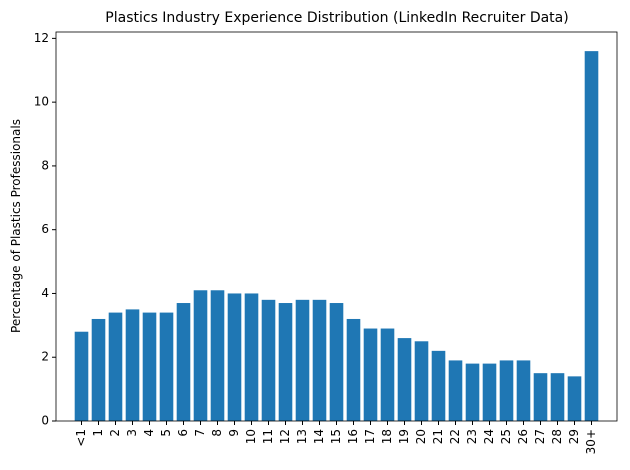 Image resolution: width=630 pixels, height=470 pixels. What do you see at coordinates (472, 436) in the screenshot?
I see `x-tick-label: 23` at bounding box center [472, 436].